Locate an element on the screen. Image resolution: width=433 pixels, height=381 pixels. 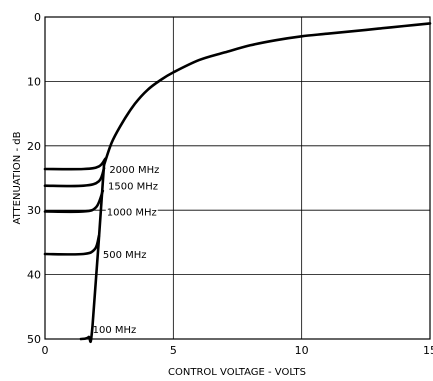
y-tick-label: 0 is located at coordinates (37, 17).